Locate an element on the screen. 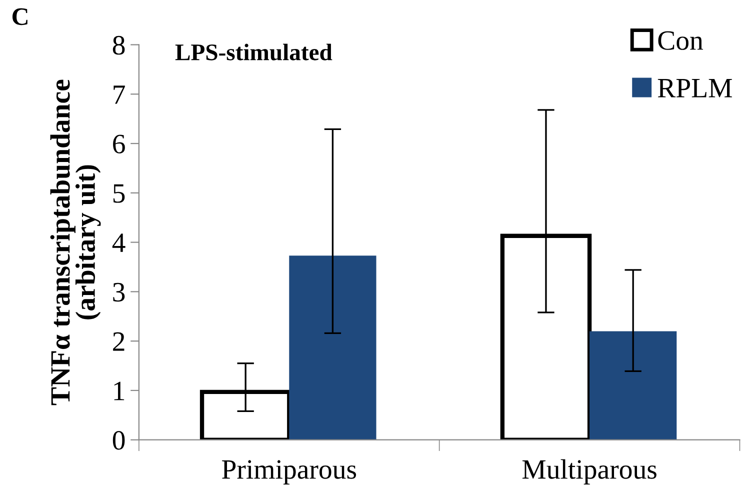  y-tick-label: 8 is located at coordinates (118, 45).